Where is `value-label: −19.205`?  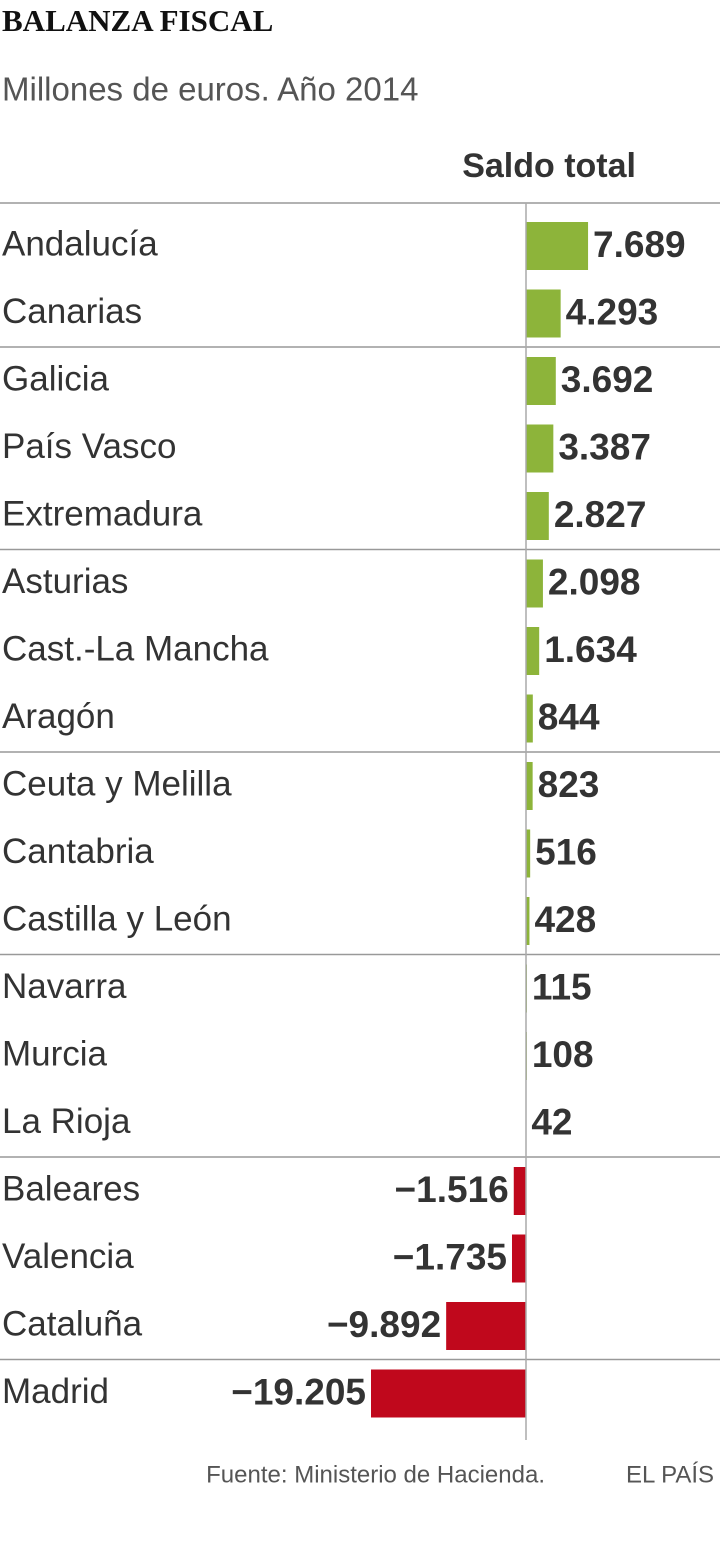
value-label: −19.205 is located at coordinates (298, 1391).